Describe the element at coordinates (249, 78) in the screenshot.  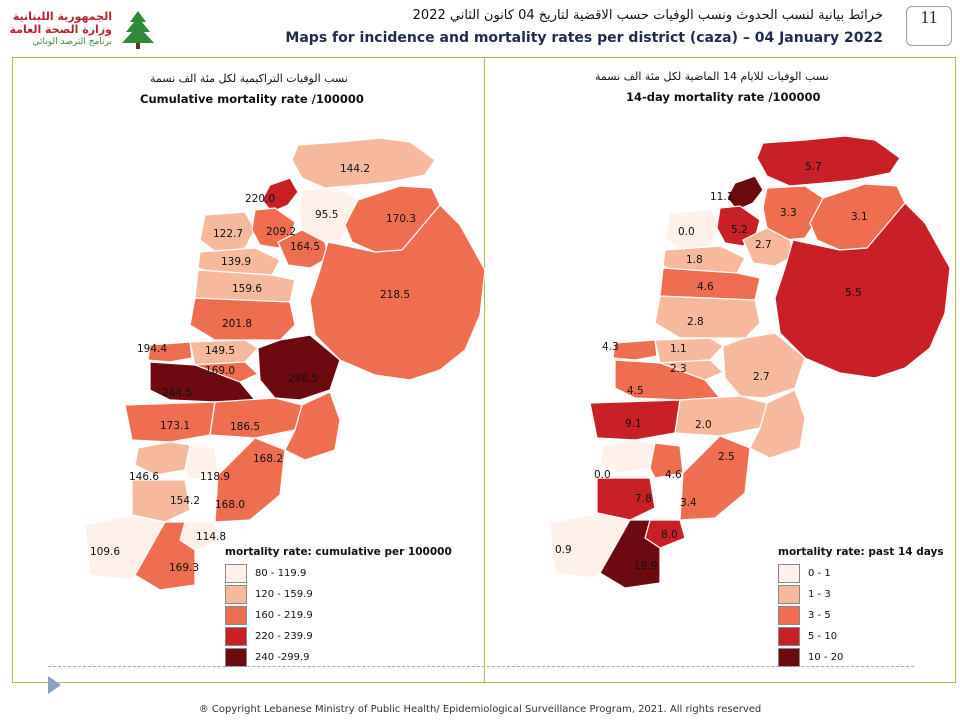
I see `left-title-arabic: نسب الوفيات التراكيمية لكل مئة الف نسمة` at that location.